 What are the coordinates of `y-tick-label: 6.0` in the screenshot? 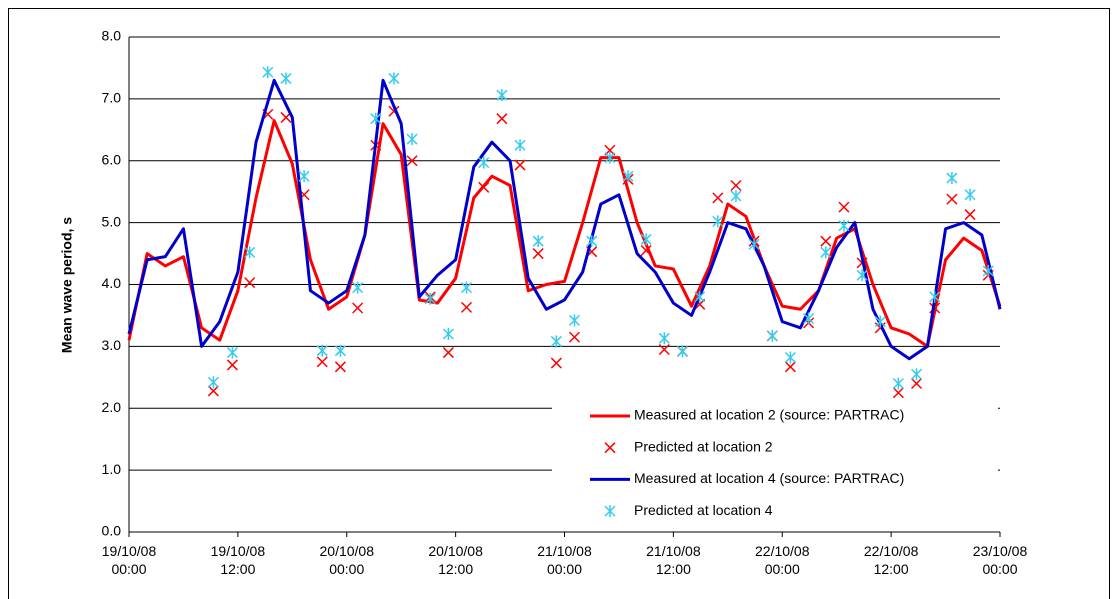 It's located at (112, 159).